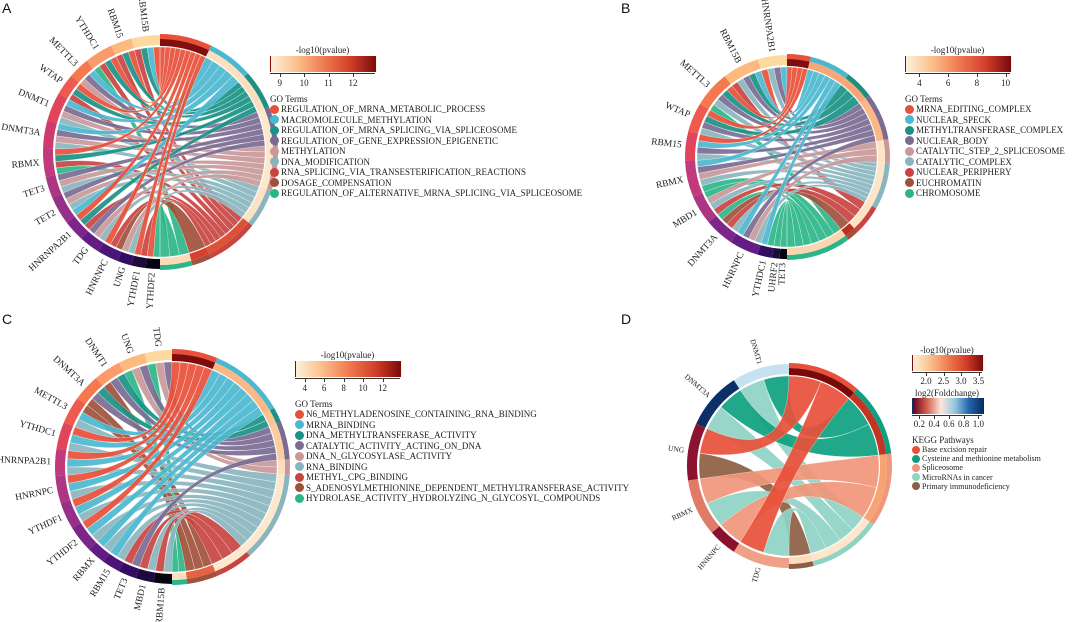 The height and width of the screenshot is (622, 1080). I want to click on legend-label: METHYLATION, so click(313, 151).